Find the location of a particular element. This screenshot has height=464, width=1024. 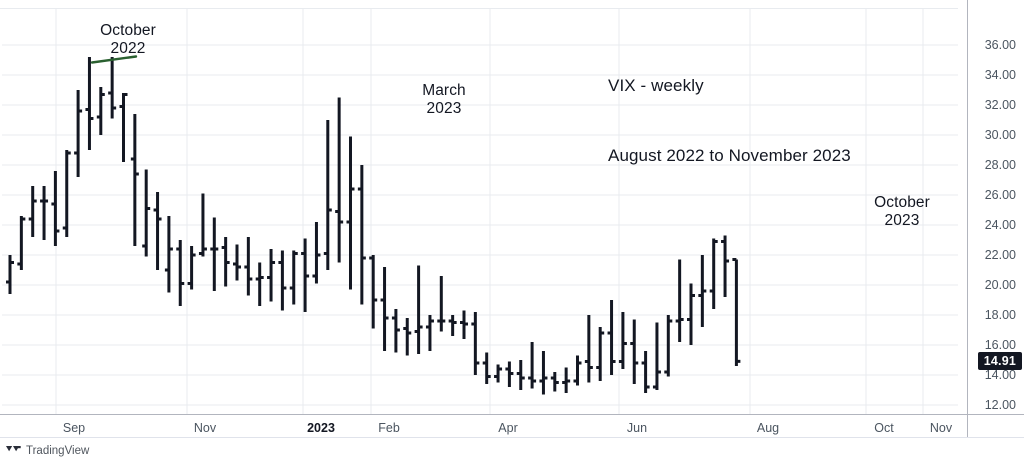

annotation-march-2023: March 2023 is located at coordinates (444, 100).